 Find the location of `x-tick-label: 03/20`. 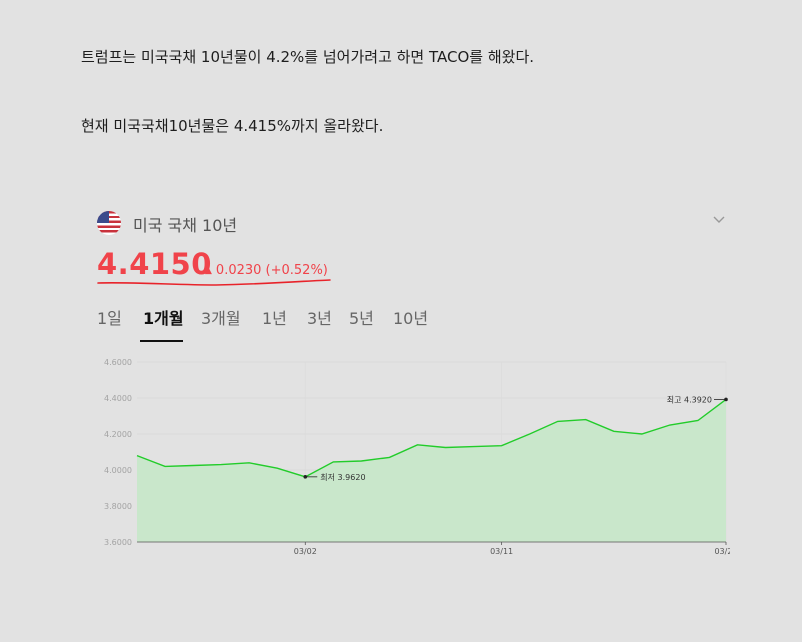

x-tick-label: 03/20 is located at coordinates (722, 551).